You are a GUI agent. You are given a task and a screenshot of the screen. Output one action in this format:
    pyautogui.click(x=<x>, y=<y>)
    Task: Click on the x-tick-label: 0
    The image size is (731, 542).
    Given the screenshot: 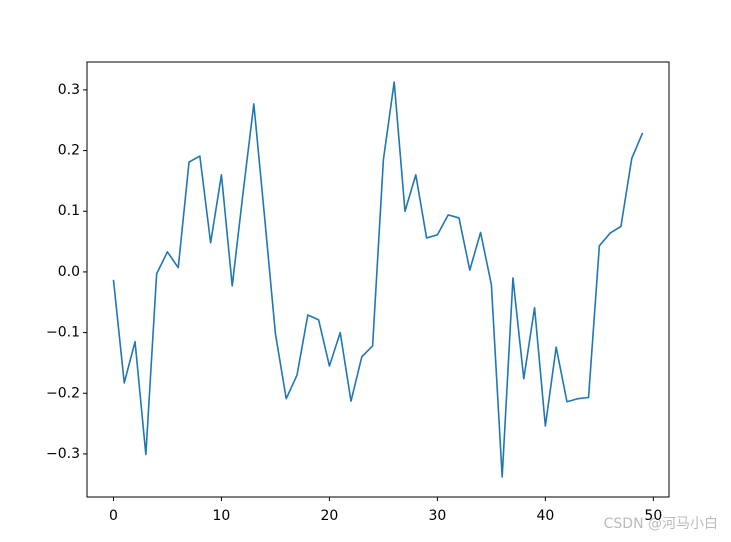 What is the action you would take?
    pyautogui.click(x=113, y=516)
    